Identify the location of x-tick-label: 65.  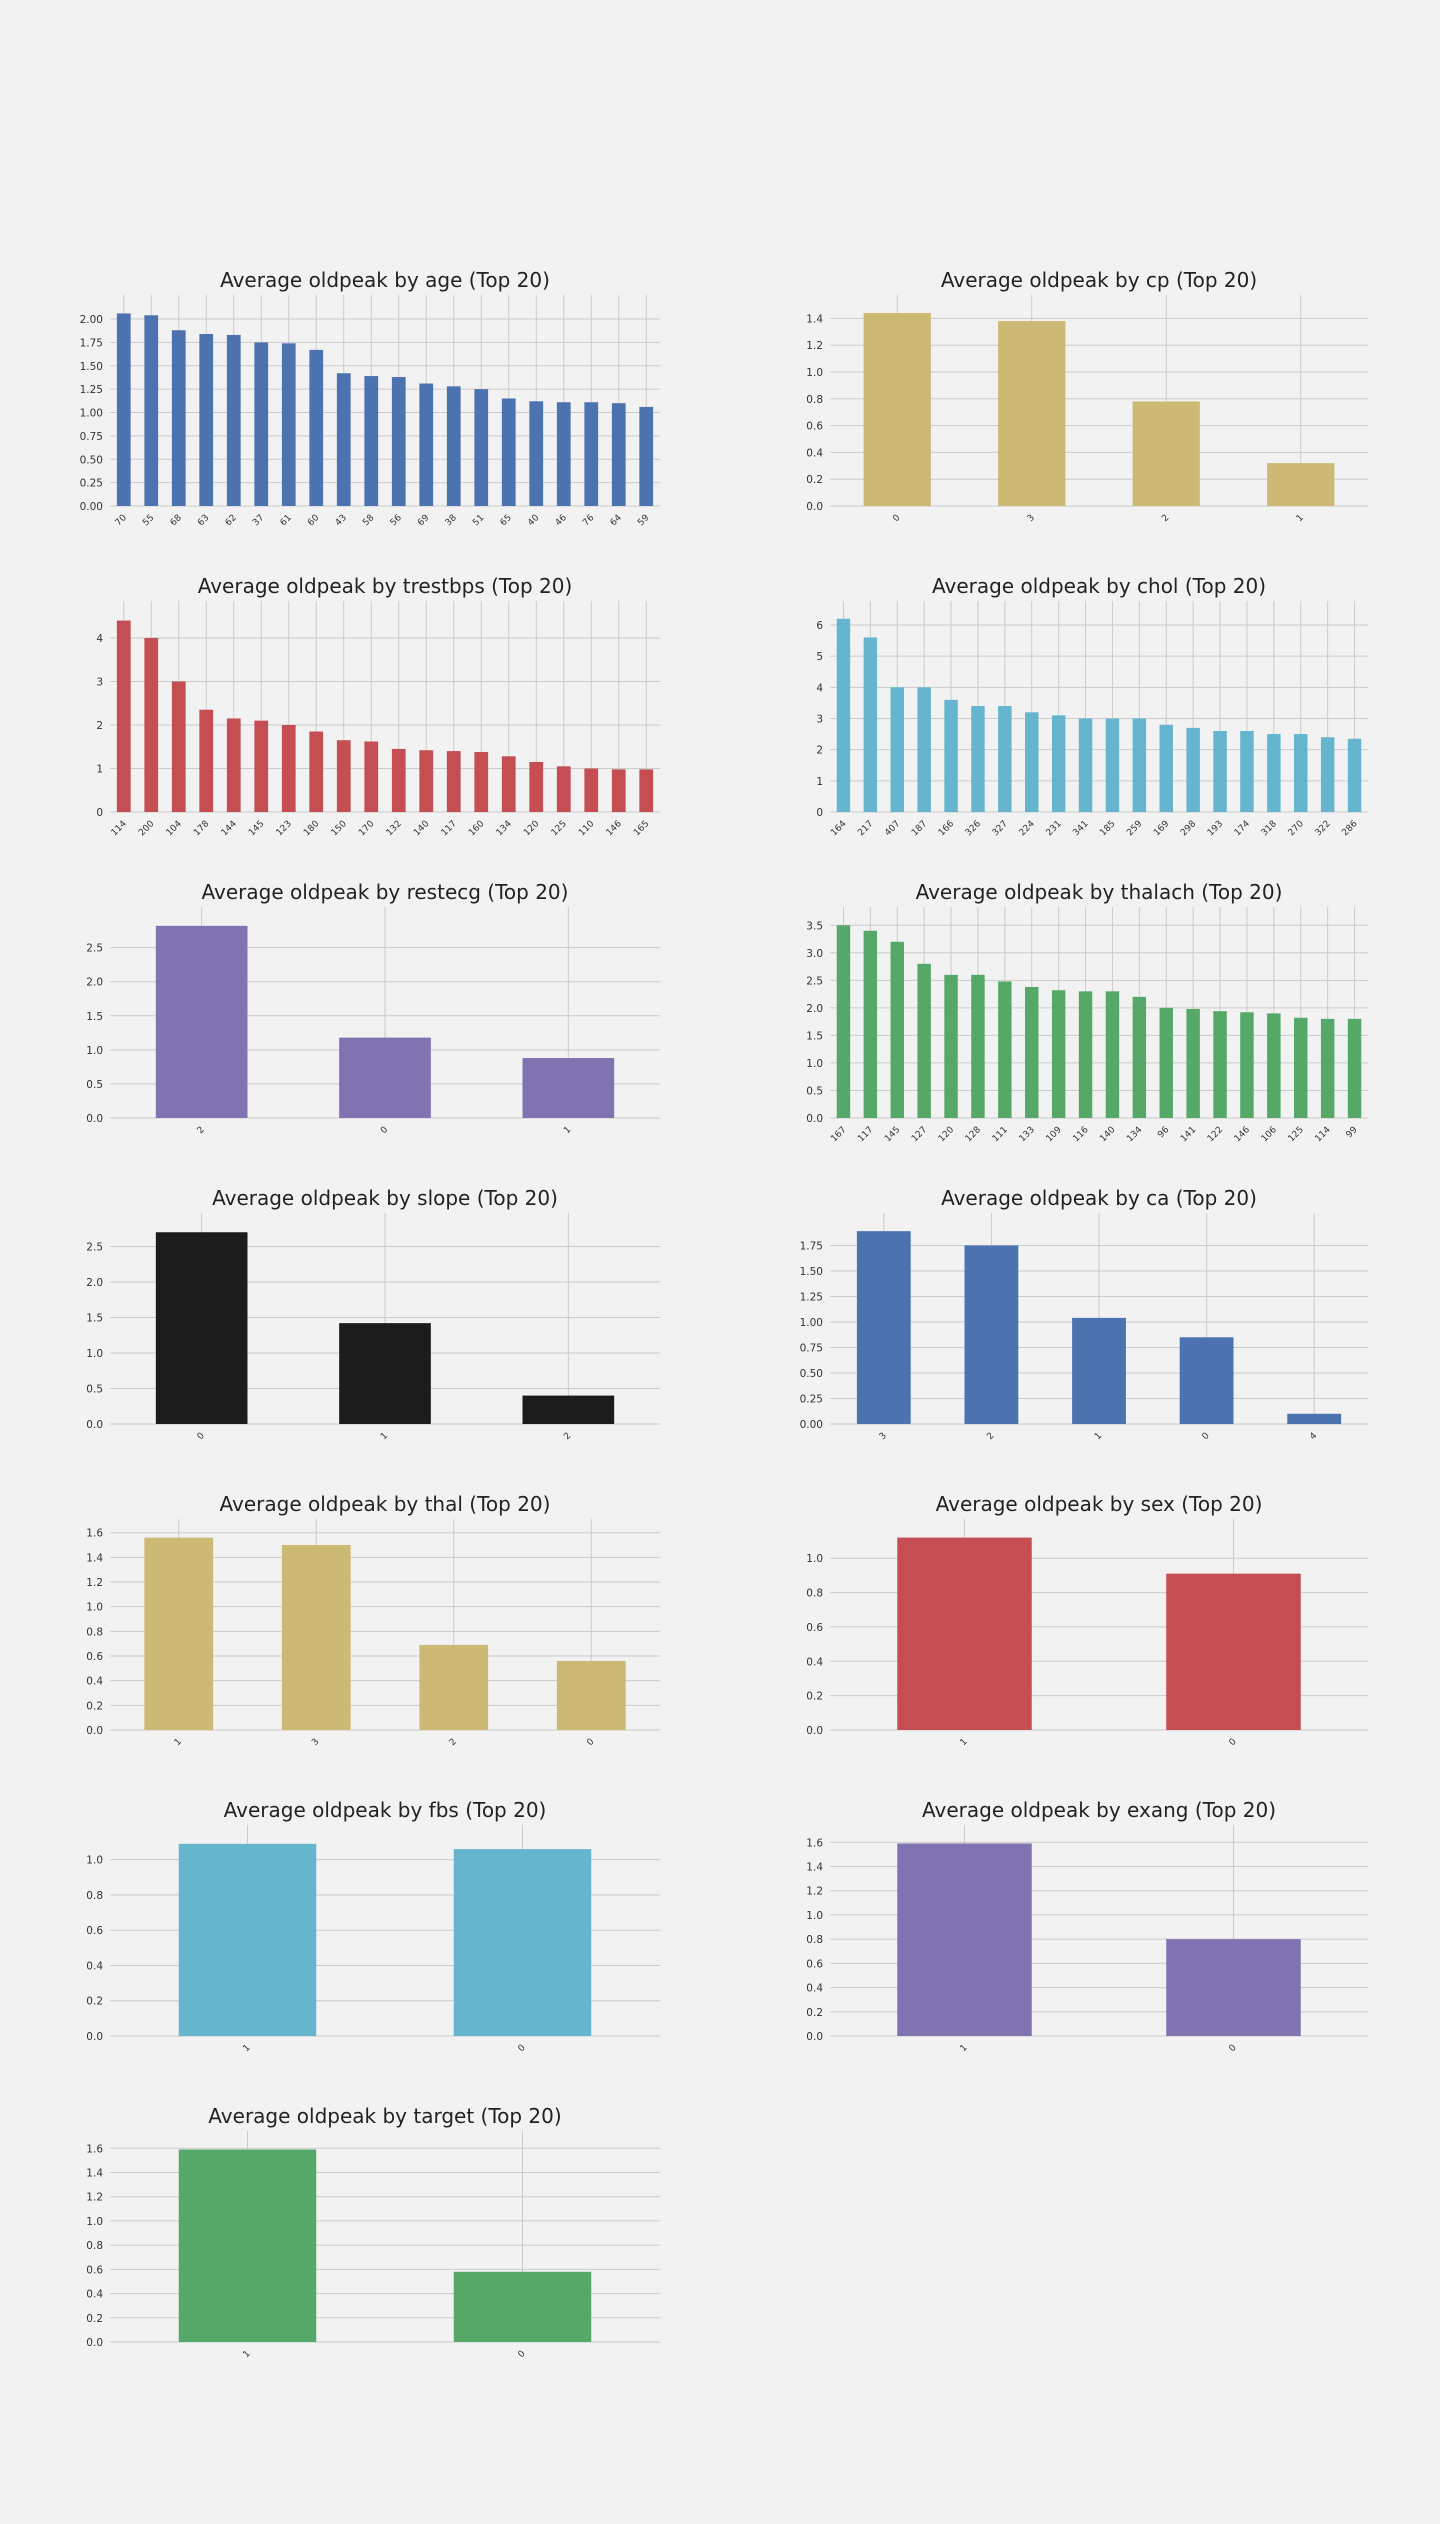
(506, 520).